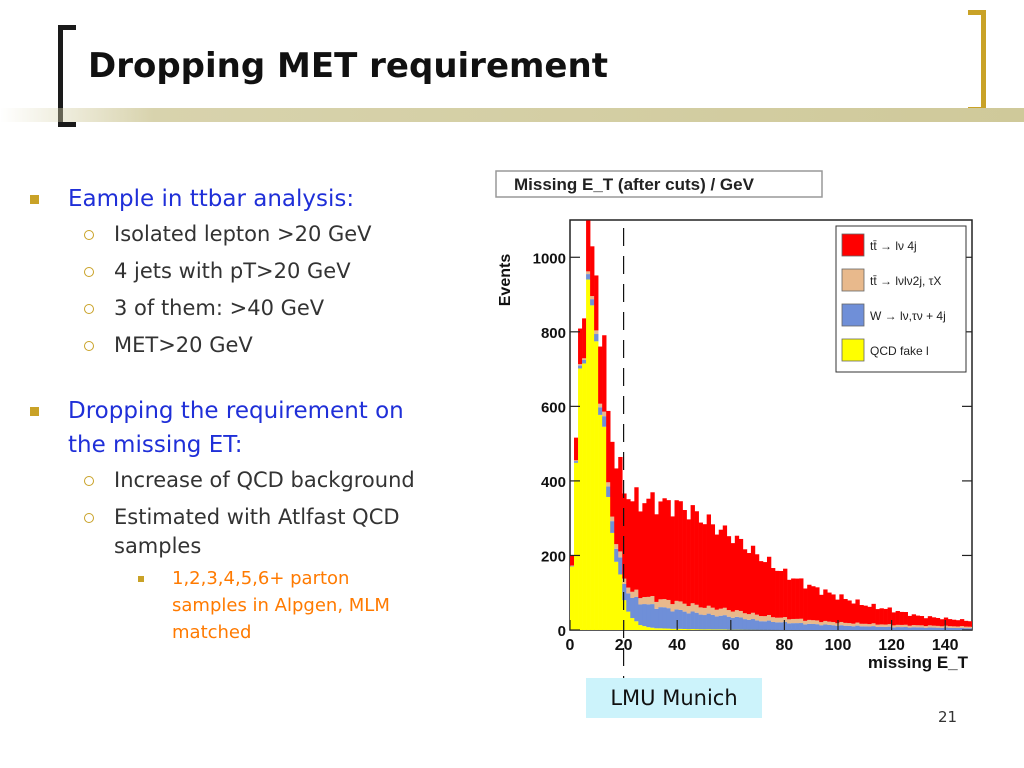  What do you see at coordinates (265, 517) in the screenshot?
I see `bullet-l2: Estimated with Atlfast QCD` at bounding box center [265, 517].